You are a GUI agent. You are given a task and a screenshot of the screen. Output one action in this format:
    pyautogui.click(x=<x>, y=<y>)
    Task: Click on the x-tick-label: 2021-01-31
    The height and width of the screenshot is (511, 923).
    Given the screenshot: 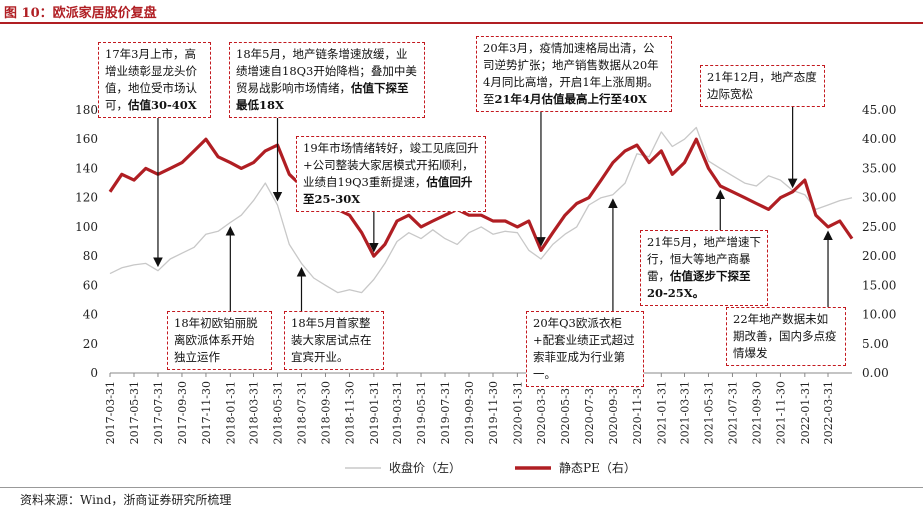 What is the action you would take?
    pyautogui.click(x=661, y=412)
    